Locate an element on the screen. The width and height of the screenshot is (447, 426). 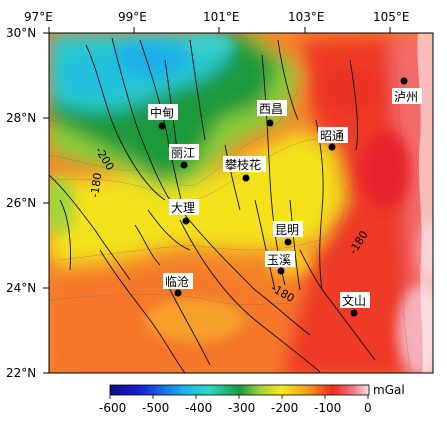
latitude-labels: 30°N 28°N 26°N 24°N 22°N is located at coordinates (21, 203).